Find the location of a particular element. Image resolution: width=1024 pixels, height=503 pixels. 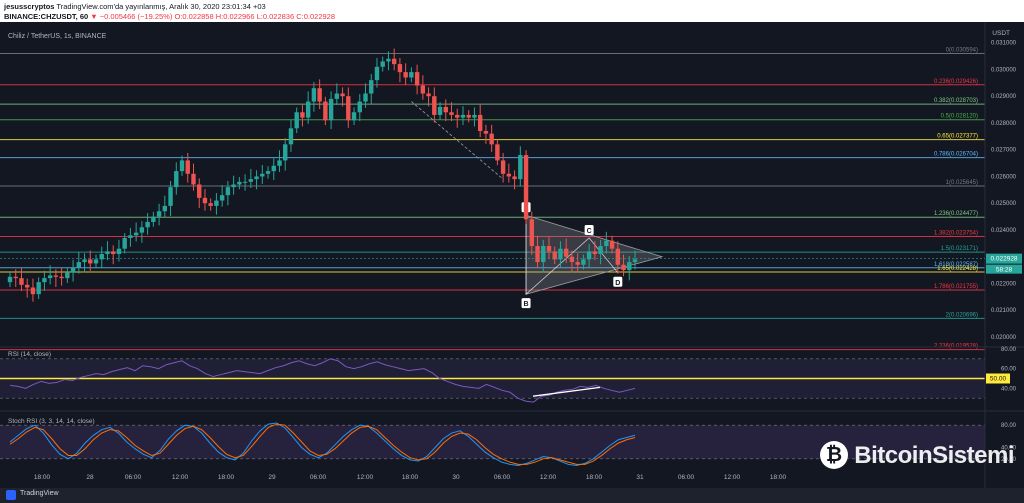

fib-label: 1(0.025645) is located at coordinates (962, 183).